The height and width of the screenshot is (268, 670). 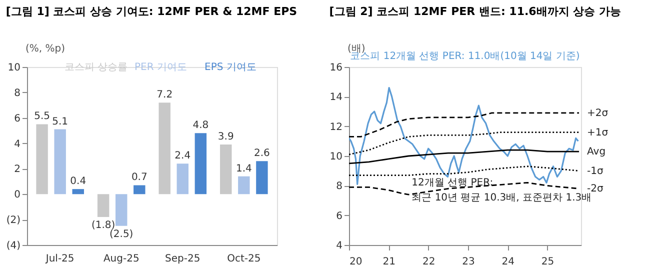 I want to click on x-tick-label: 20, so click(x=356, y=262).